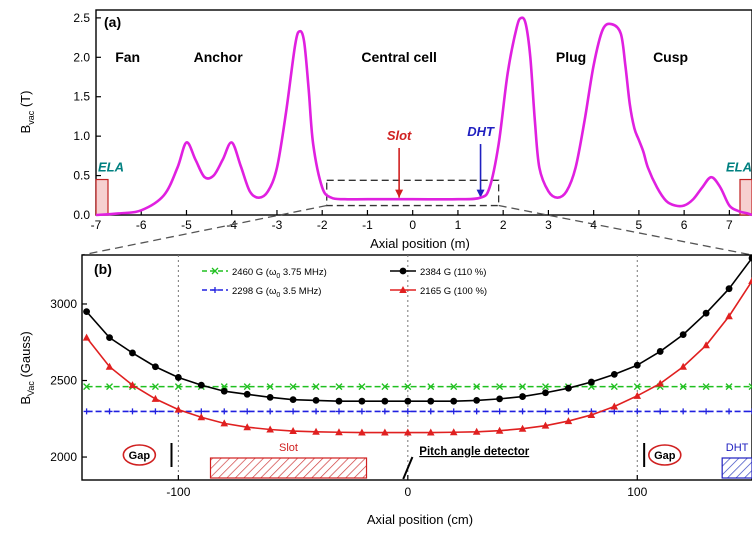 The width and height of the screenshot is (752, 536). Describe the element at coordinates (745, 197) in the screenshot. I see `panel-a-ela-block` at that location.